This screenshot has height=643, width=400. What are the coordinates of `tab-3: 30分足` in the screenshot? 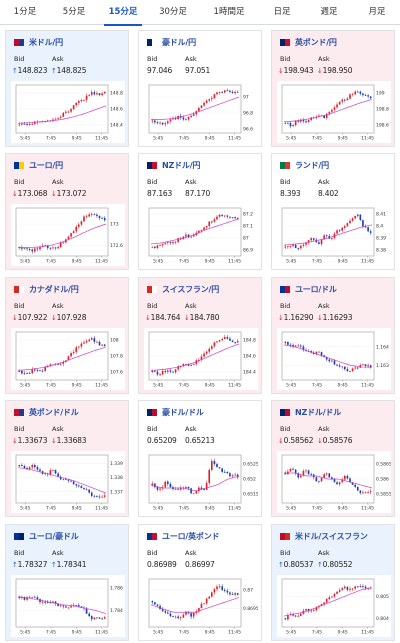 It's located at (173, 12).